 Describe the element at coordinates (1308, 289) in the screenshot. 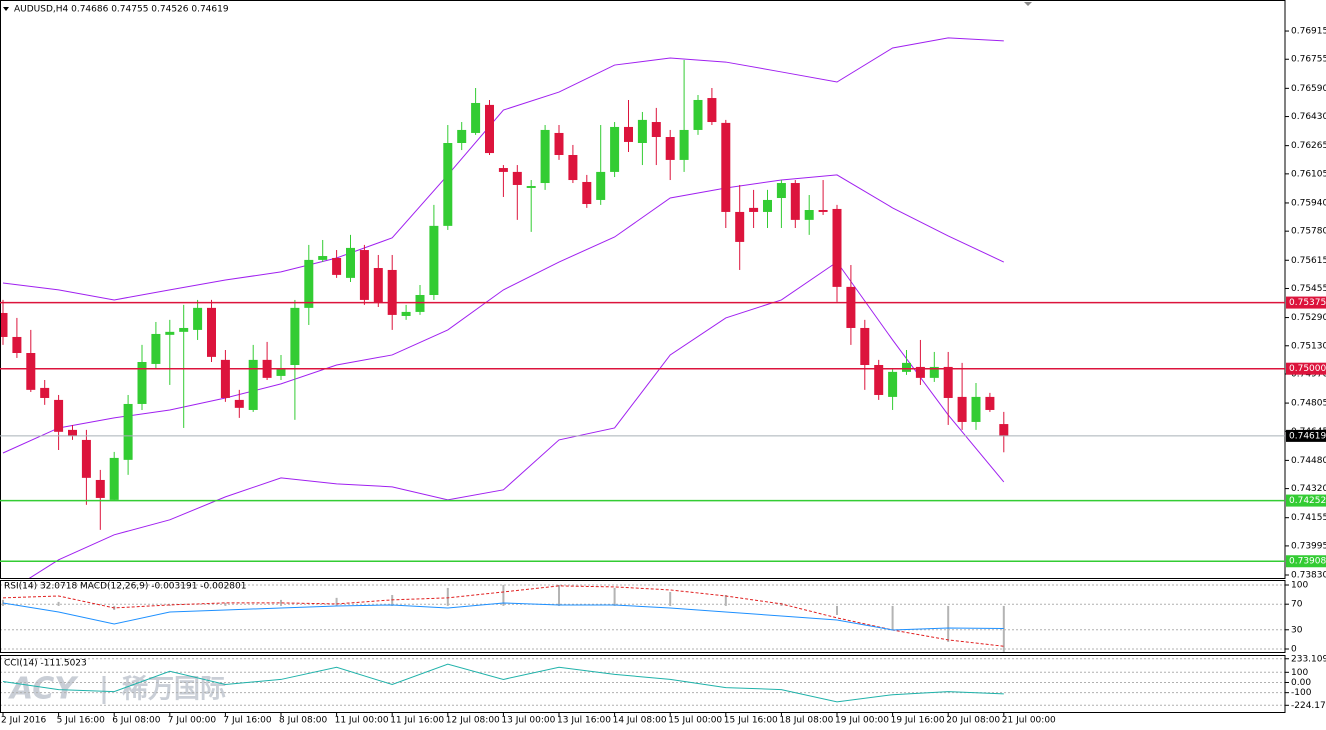

I see `y-tick-label: 0.75455` at that location.